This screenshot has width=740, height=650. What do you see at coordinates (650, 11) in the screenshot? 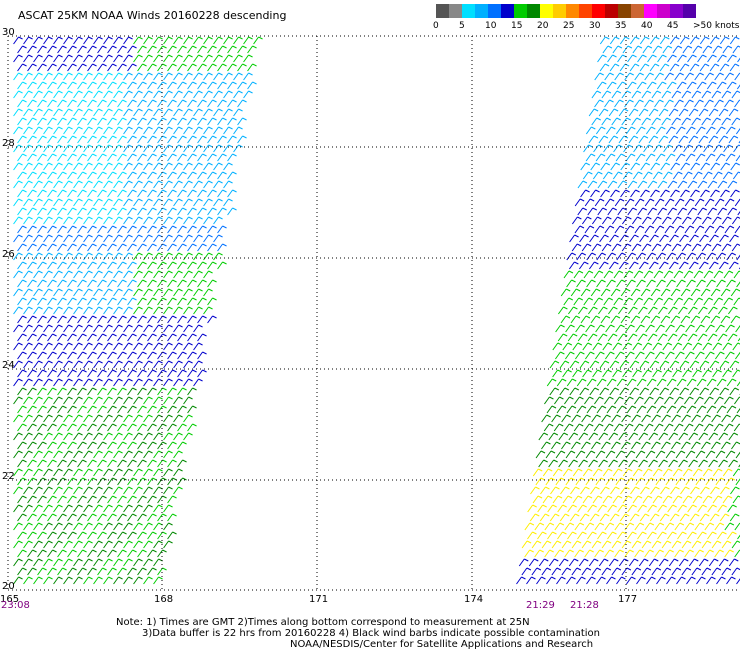
I see `color-swatch` at bounding box center [650, 11].